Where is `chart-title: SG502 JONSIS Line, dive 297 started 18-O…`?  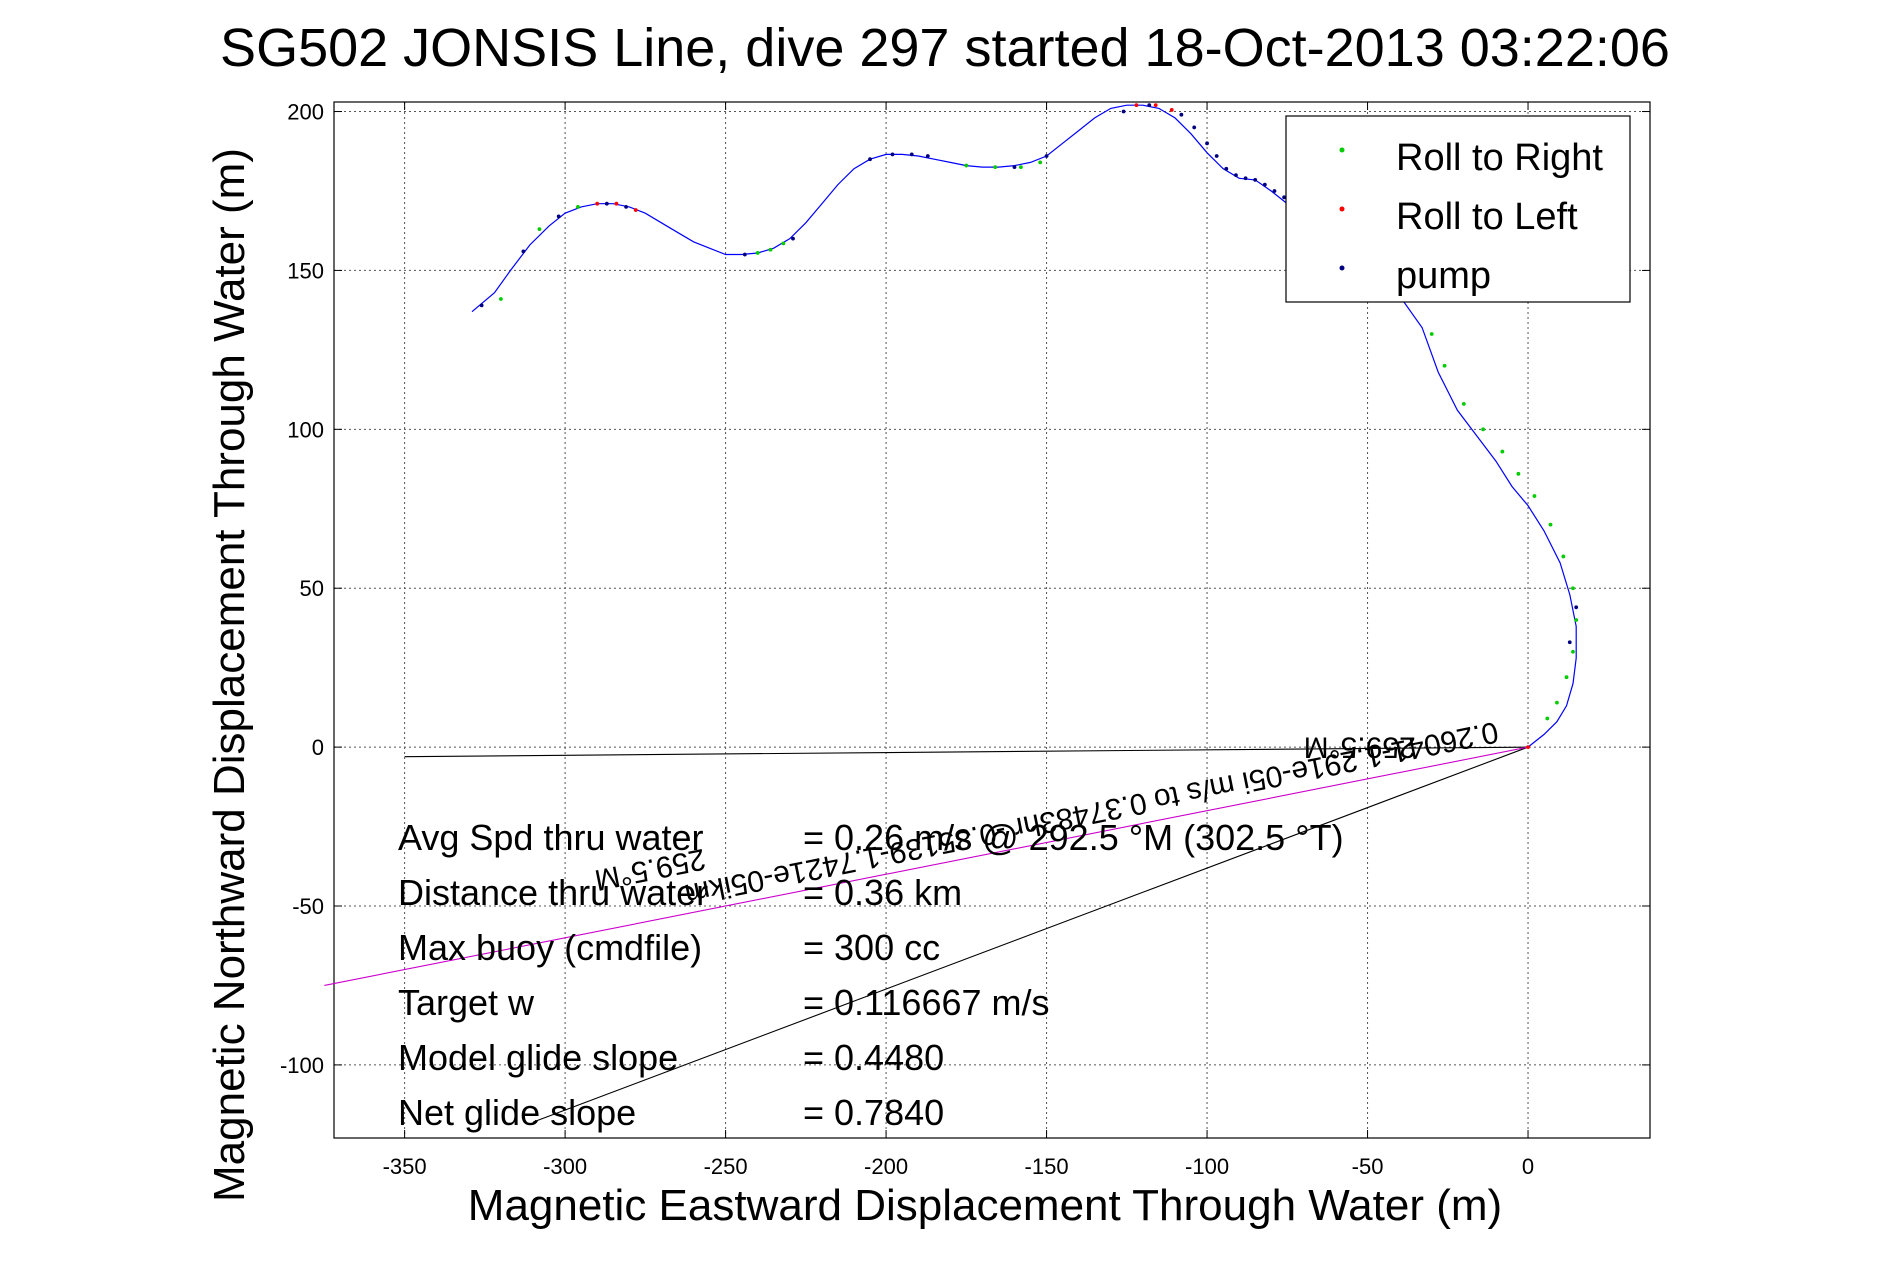
chart-title: SG502 JONSIS Line, dive 297 started 18-O… is located at coordinates (945, 48).